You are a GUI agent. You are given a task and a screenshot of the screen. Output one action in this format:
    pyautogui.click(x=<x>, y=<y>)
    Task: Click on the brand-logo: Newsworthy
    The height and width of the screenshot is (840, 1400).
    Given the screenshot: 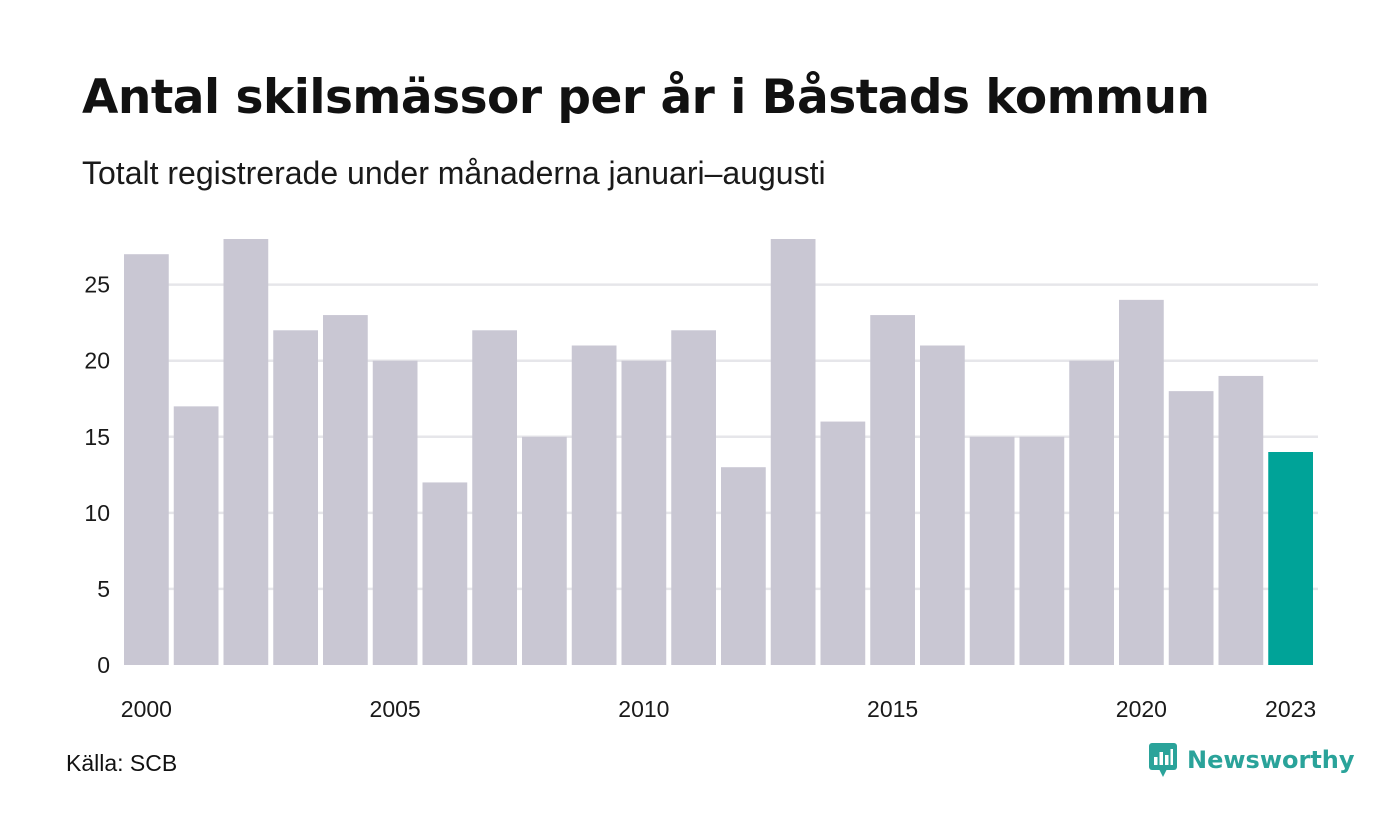 What is the action you would take?
    pyautogui.click(x=1251, y=760)
    